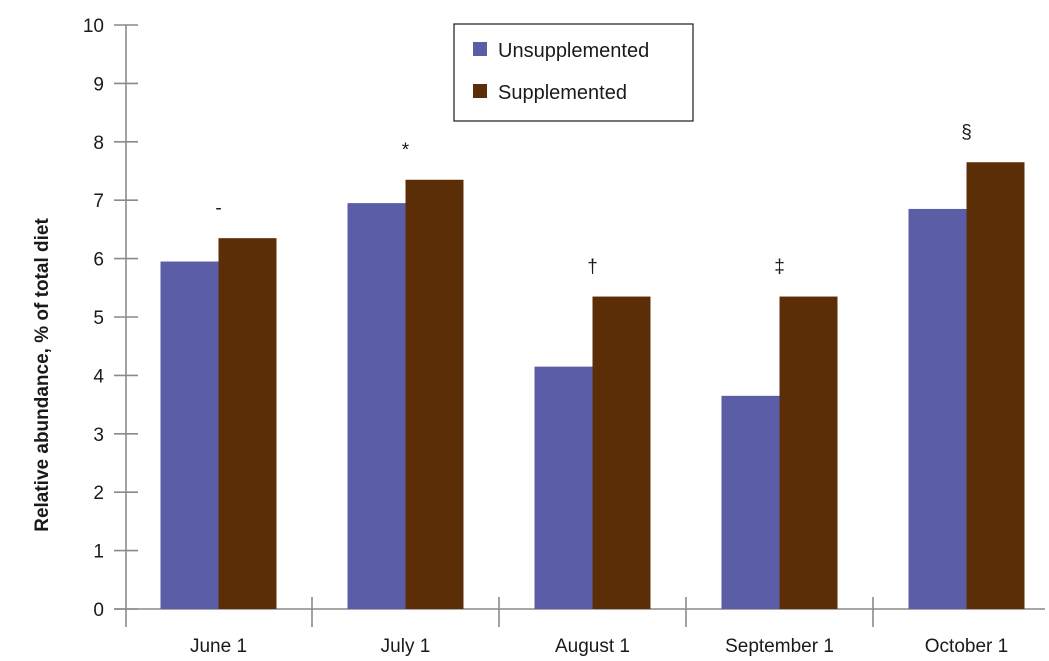 The width and height of the screenshot is (1049, 661). I want to click on y-tick-label: 3, so click(98, 435).